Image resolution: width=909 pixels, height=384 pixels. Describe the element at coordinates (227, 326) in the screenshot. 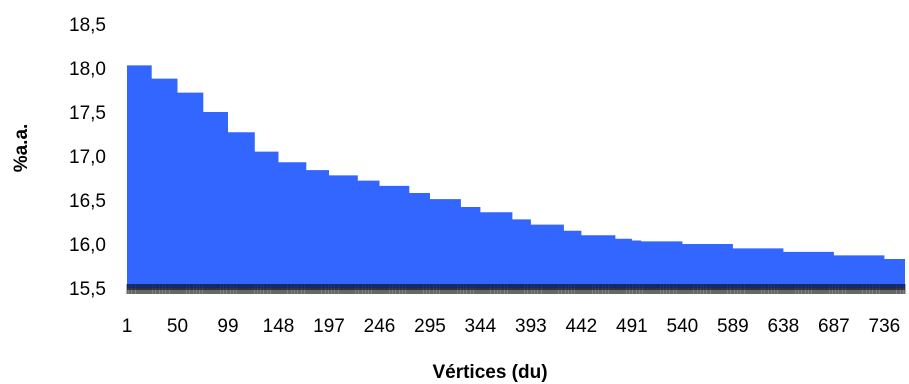

I see `x-tick-label: 99` at that location.